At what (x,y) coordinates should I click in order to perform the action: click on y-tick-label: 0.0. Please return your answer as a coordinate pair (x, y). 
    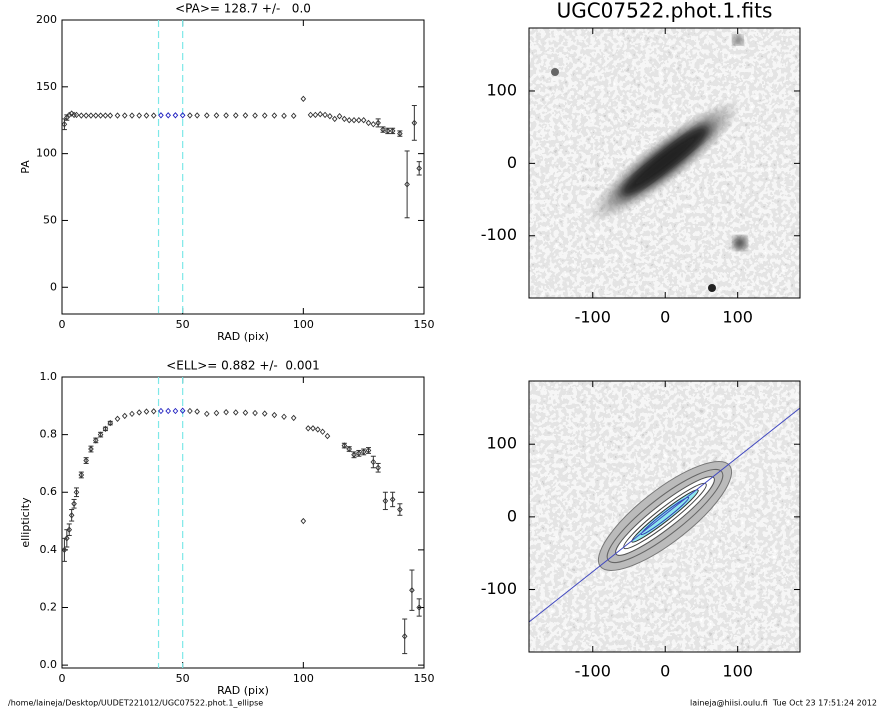
    Looking at the image, I should click on (49, 664).